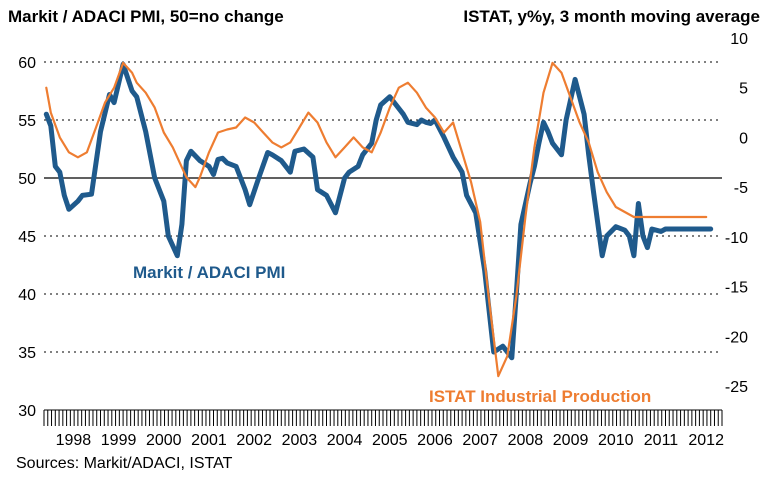 This screenshot has width=772, height=477. What do you see at coordinates (736, 213) in the screenshot?
I see `right-axis: 10 5 0 -5 -10 -15 -20 -25` at bounding box center [736, 213].